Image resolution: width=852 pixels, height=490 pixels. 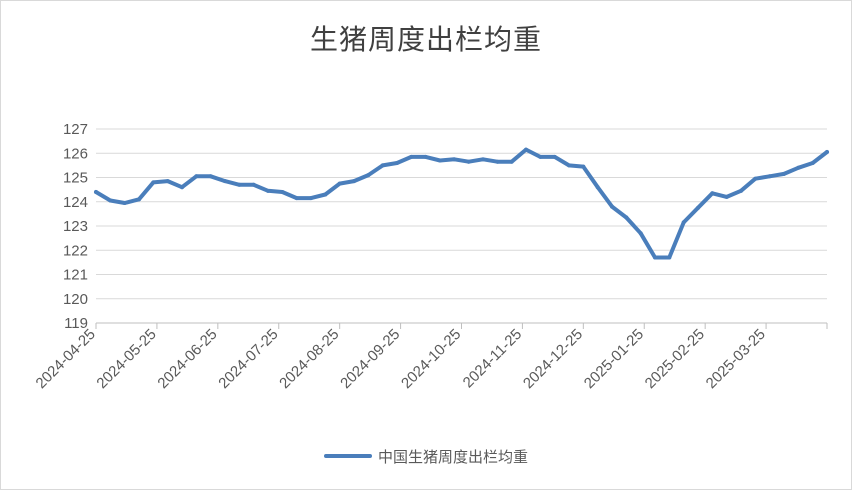 What do you see at coordinates (492, 358) in the screenshot?
I see `x-tick-label: 2024-11-25` at bounding box center [492, 358].